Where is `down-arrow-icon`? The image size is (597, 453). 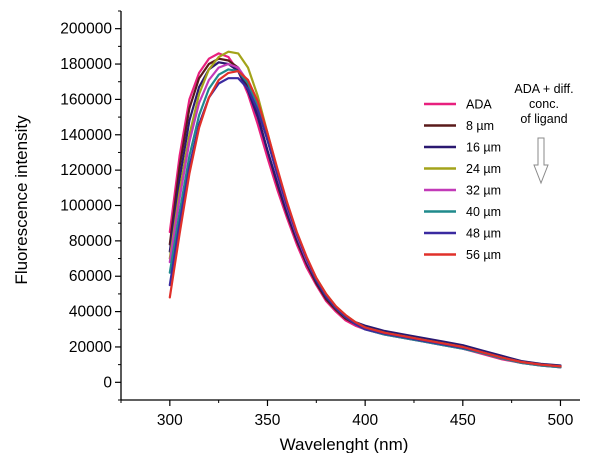
down-arrow-icon is located at coordinates (541, 161).